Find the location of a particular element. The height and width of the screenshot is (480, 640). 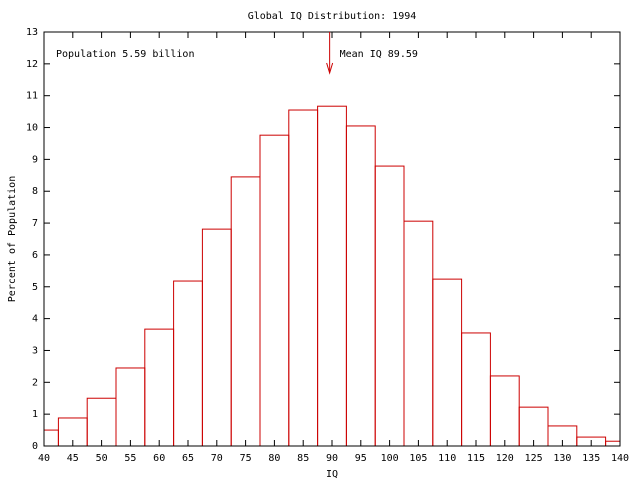

x-tick-label: 115 is located at coordinates (476, 458).